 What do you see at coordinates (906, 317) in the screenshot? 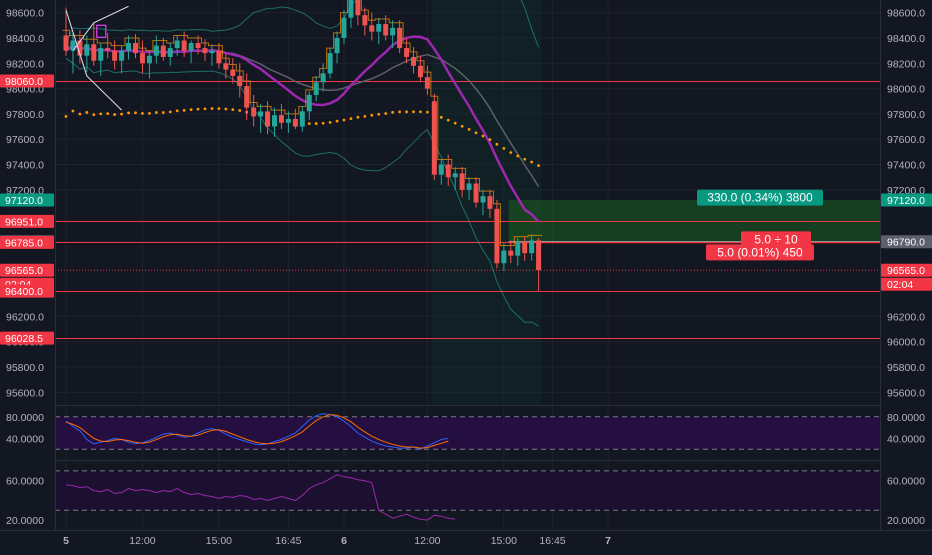
I see `right-price-tick: 96200.0` at bounding box center [906, 317].